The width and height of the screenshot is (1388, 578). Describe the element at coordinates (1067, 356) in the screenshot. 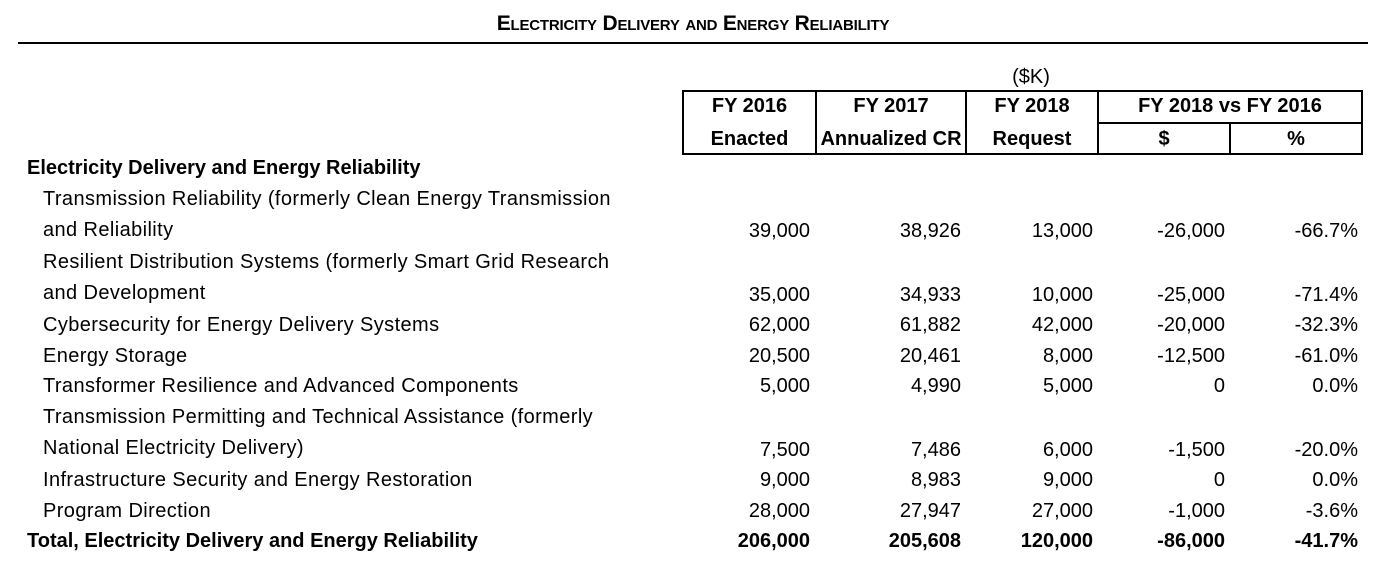

I see `fy2018-value: 8,000` at that location.